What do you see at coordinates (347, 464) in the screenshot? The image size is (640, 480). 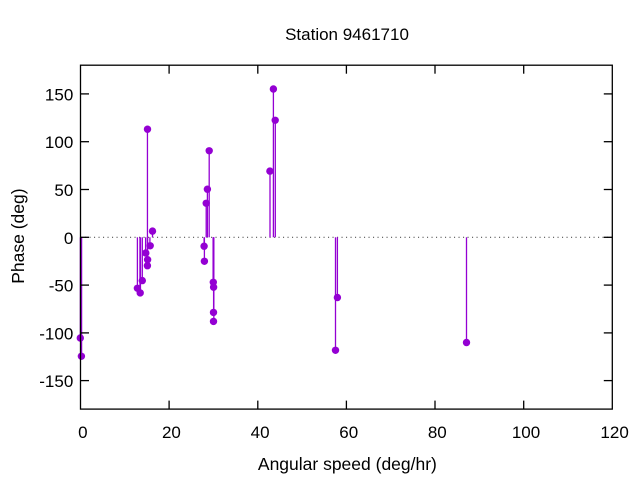 I see `svg-text: Angular speed (deg/hr)` at bounding box center [347, 464].